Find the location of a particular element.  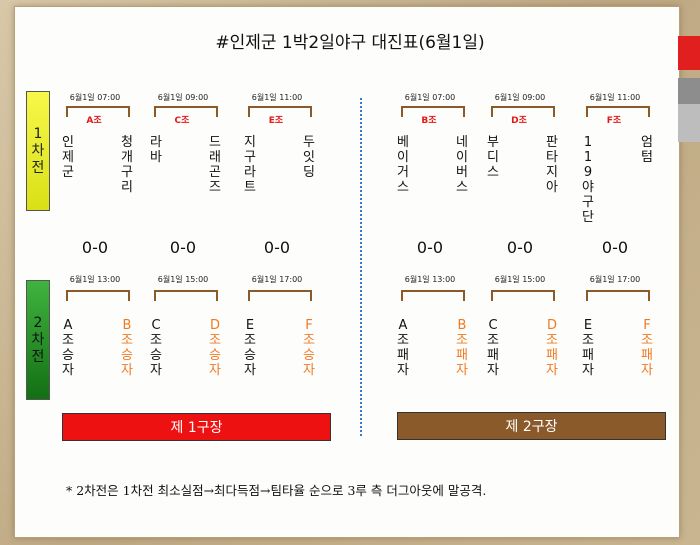

round1-team-left-char: 트 is located at coordinates (250, 187).